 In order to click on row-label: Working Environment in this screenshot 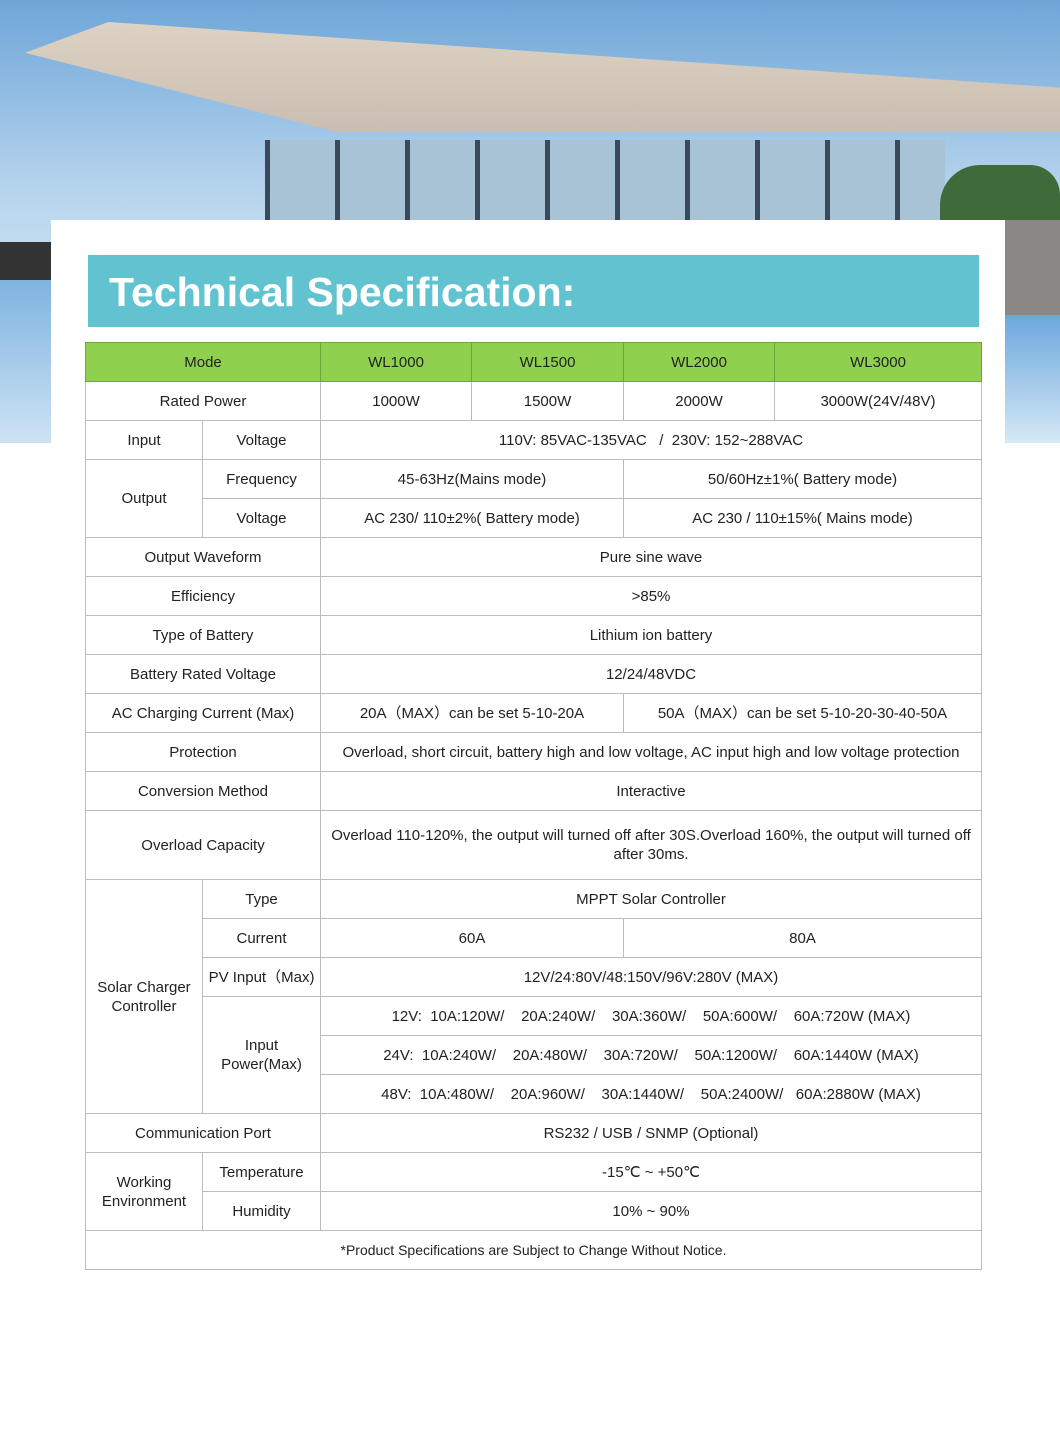, I will do `click(144, 1191)`.